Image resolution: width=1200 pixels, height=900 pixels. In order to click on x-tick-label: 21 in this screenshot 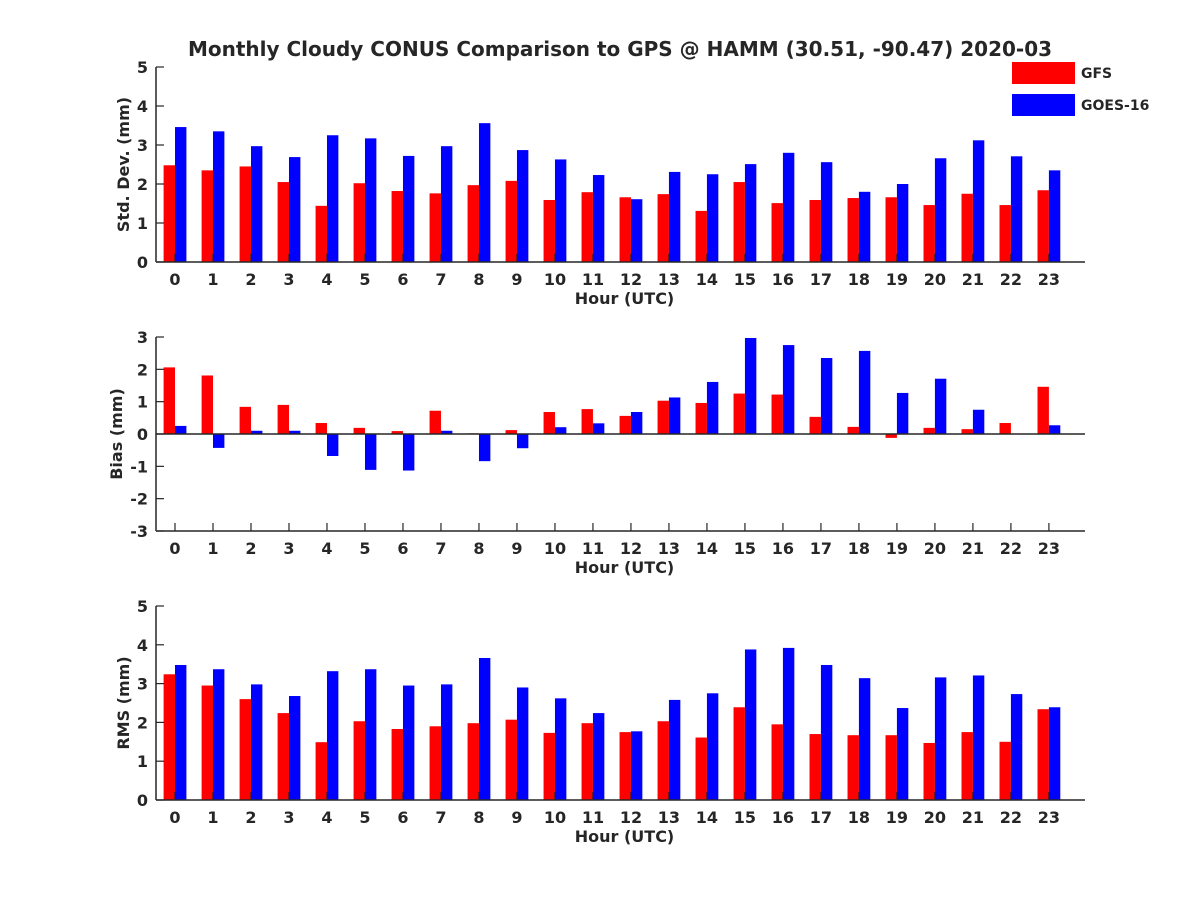, I will do `click(973, 548)`.